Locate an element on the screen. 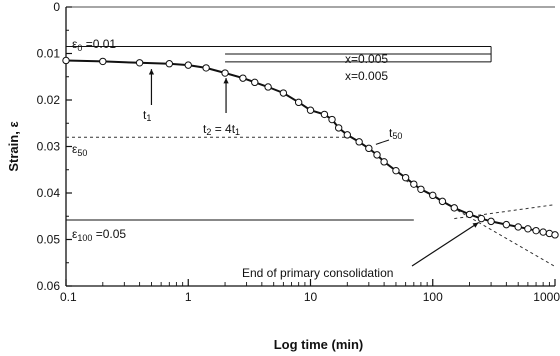 This screenshot has height=356, width=560. end-primary-label: End of primary consolidation is located at coordinates (317, 273).